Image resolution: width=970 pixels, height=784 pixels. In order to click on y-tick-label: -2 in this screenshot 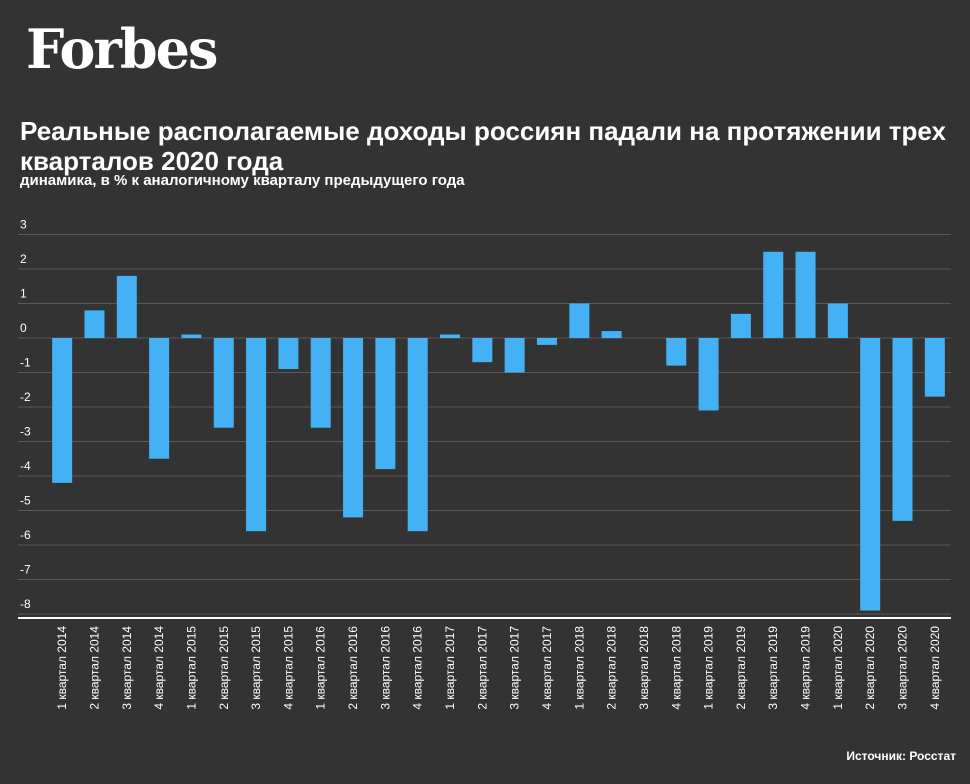, I will do `click(25, 397)`.